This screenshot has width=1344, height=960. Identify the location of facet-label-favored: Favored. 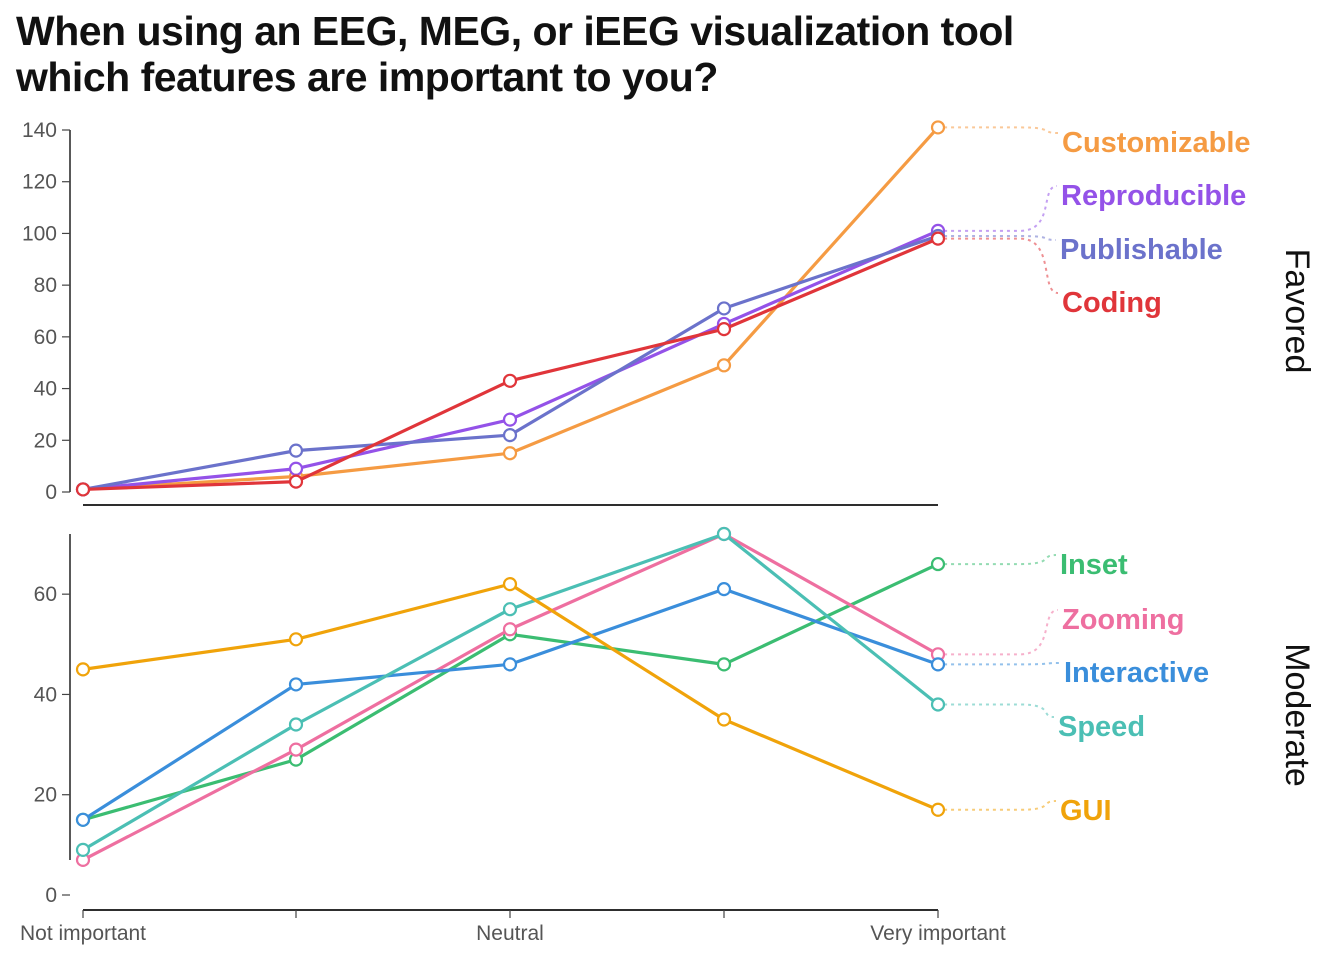
(1297, 311).